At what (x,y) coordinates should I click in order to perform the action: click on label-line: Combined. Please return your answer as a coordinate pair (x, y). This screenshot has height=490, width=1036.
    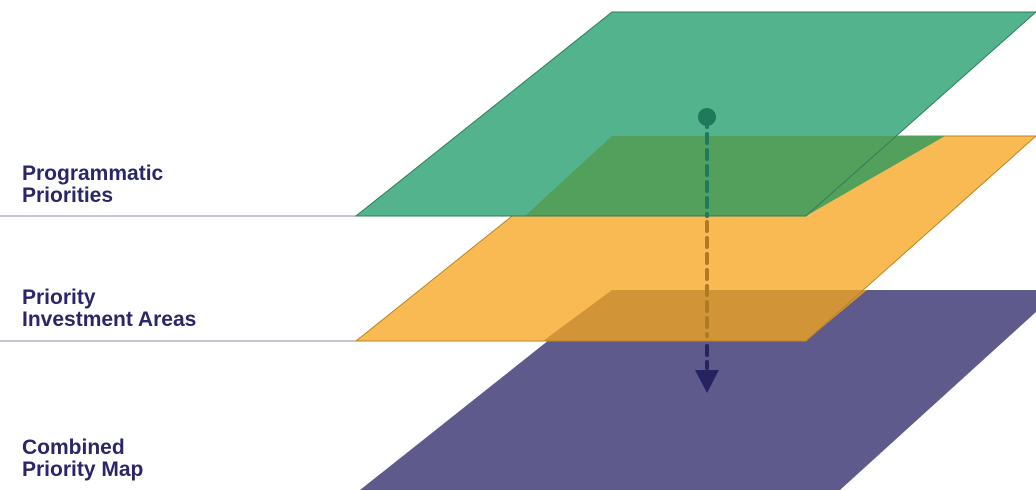
    Looking at the image, I should click on (73, 447).